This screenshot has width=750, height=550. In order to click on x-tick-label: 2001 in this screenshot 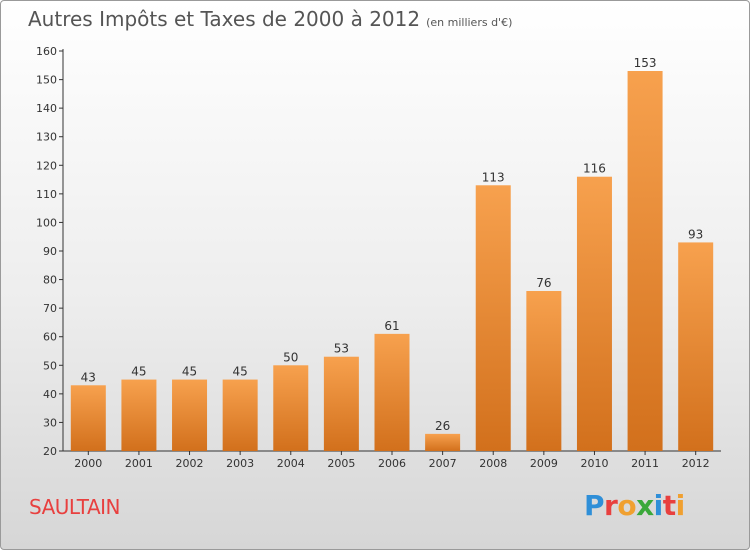, I will do `click(139, 463)`.